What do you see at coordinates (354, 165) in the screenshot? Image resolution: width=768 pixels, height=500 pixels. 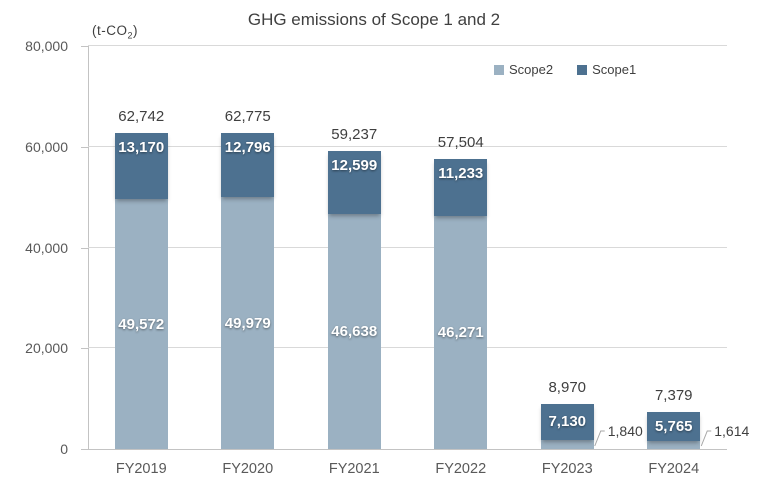 I see `scope1-value-label: 12,599` at bounding box center [354, 165].